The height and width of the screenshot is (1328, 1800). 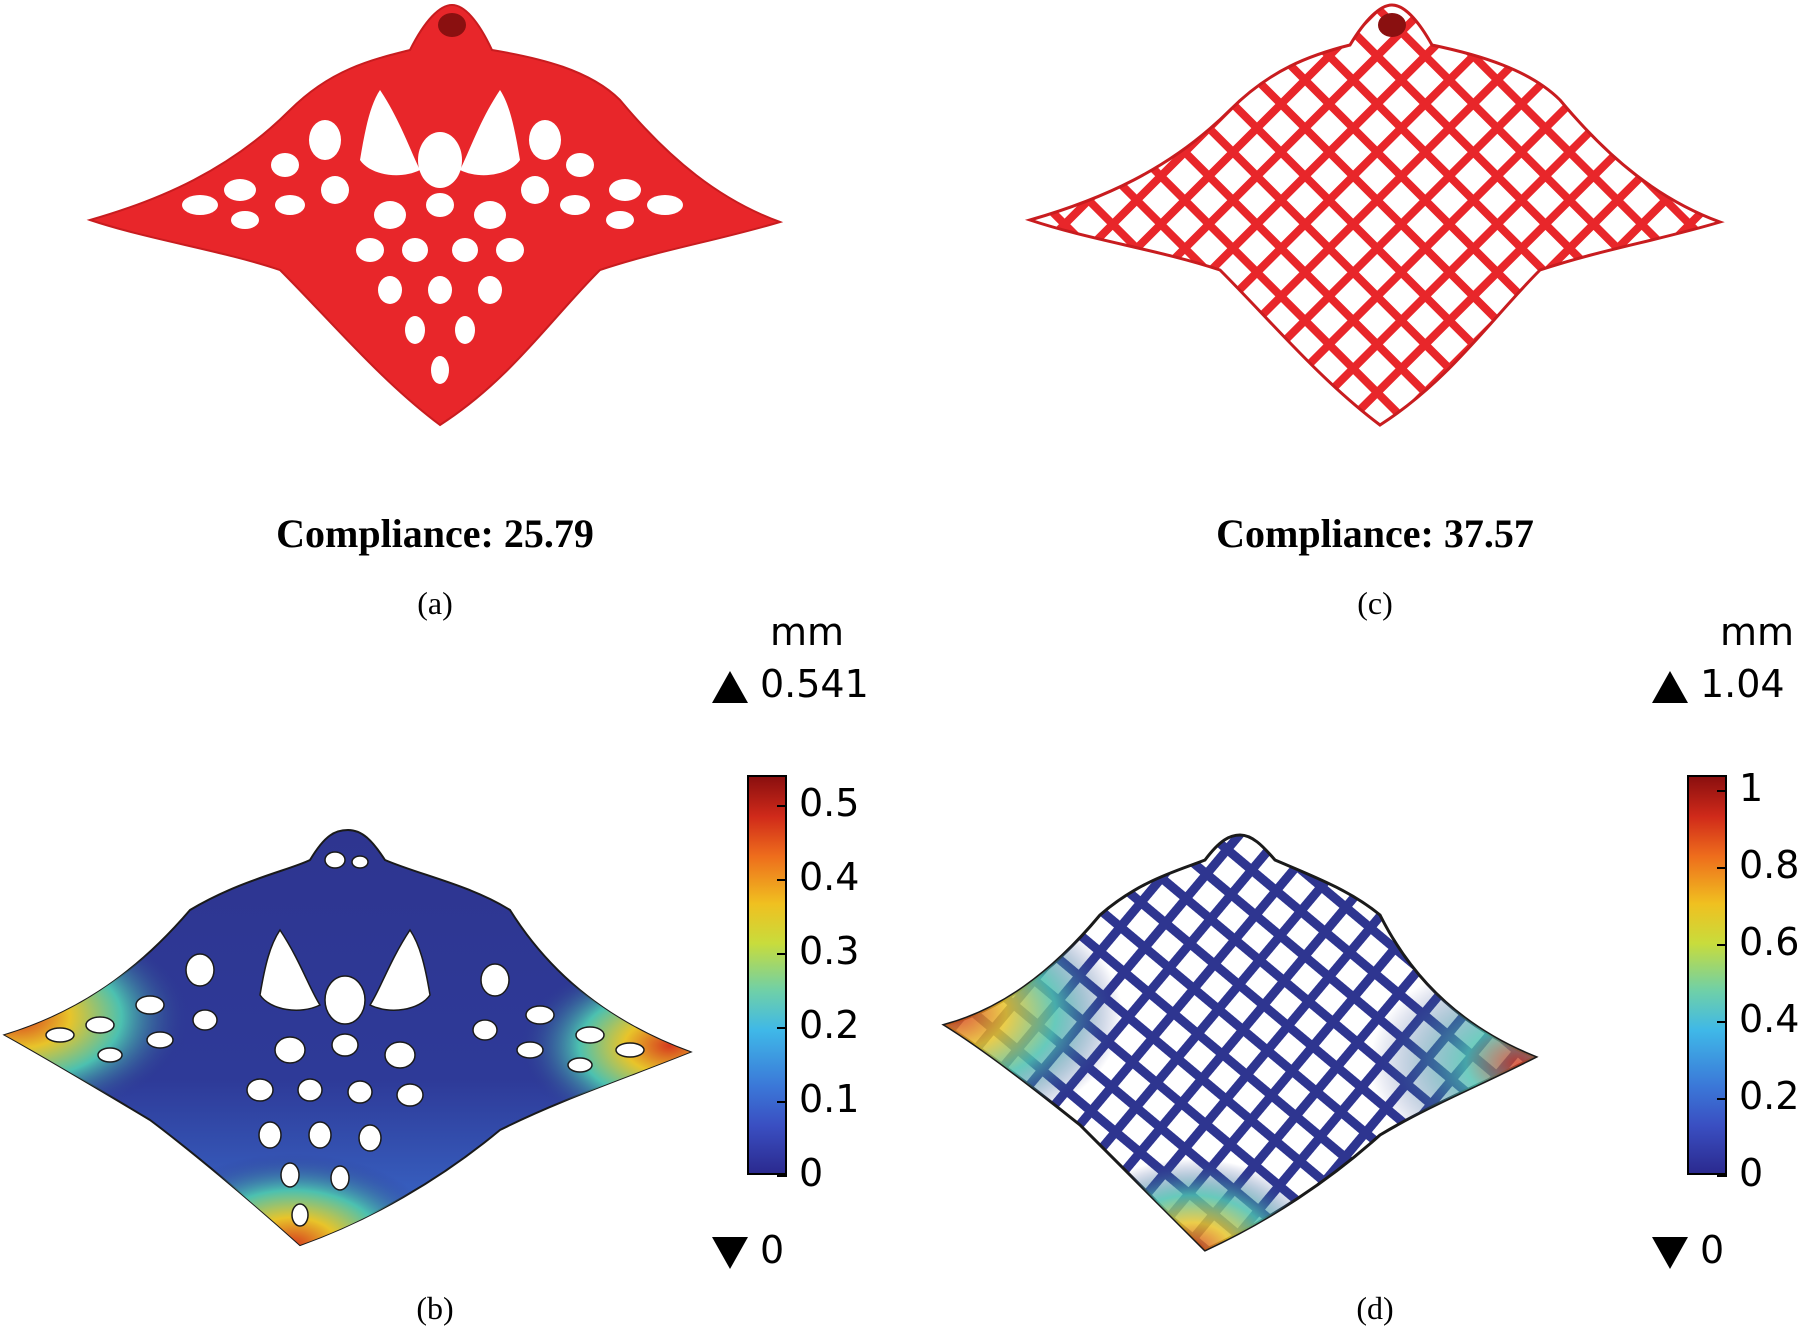 What do you see at coordinates (1375, 1308) in the screenshot?
I see `subfigure-label-d: (d)` at bounding box center [1375, 1308].